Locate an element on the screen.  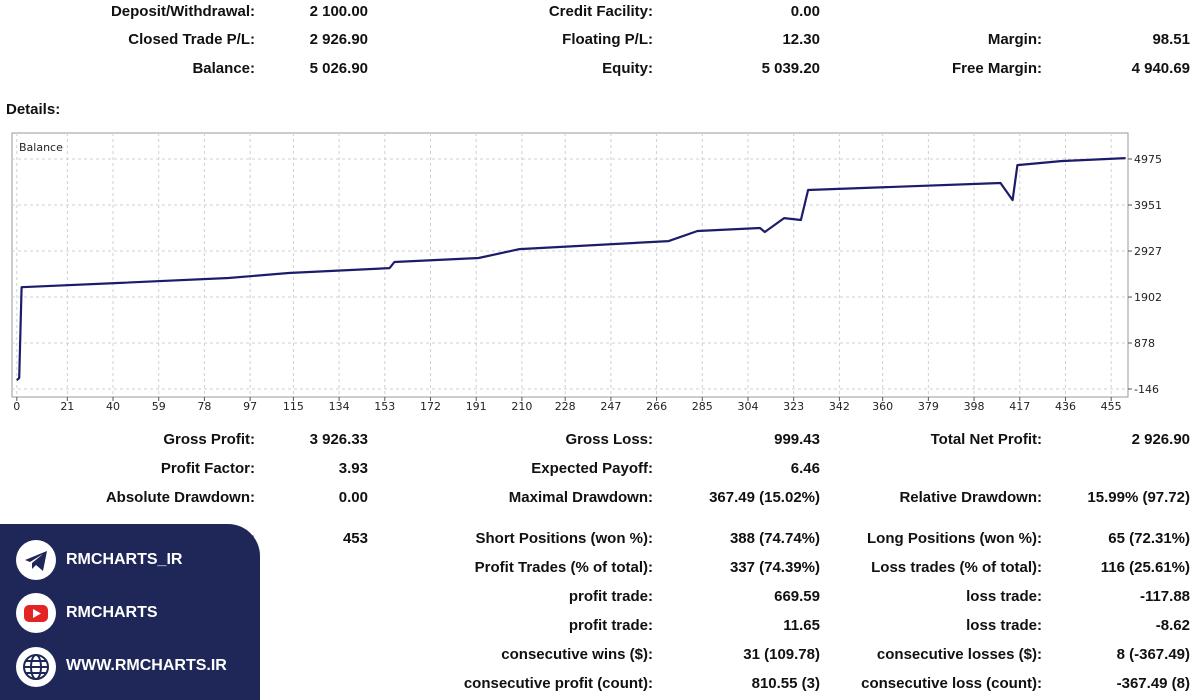
field-value: 669.59 is located at coordinates (797, 596).